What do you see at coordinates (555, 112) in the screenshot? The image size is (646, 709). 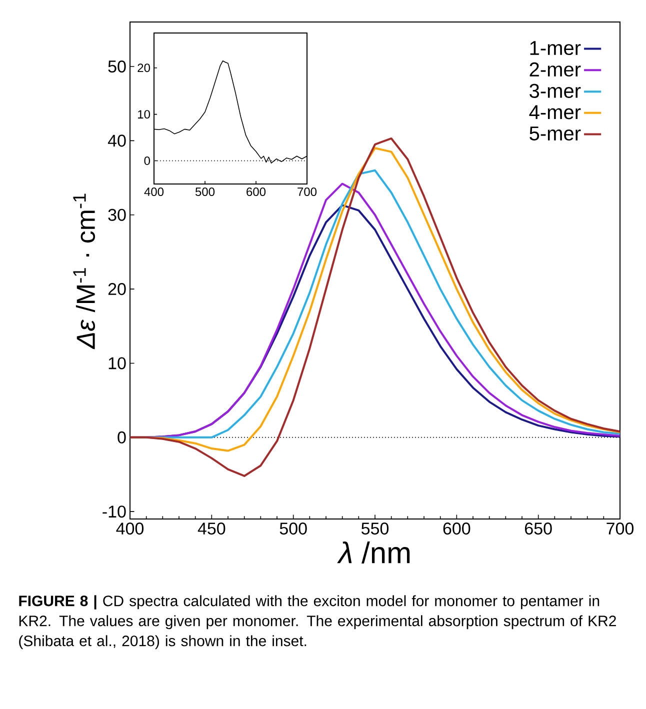 I see `legend-label: 4-mer` at bounding box center [555, 112].